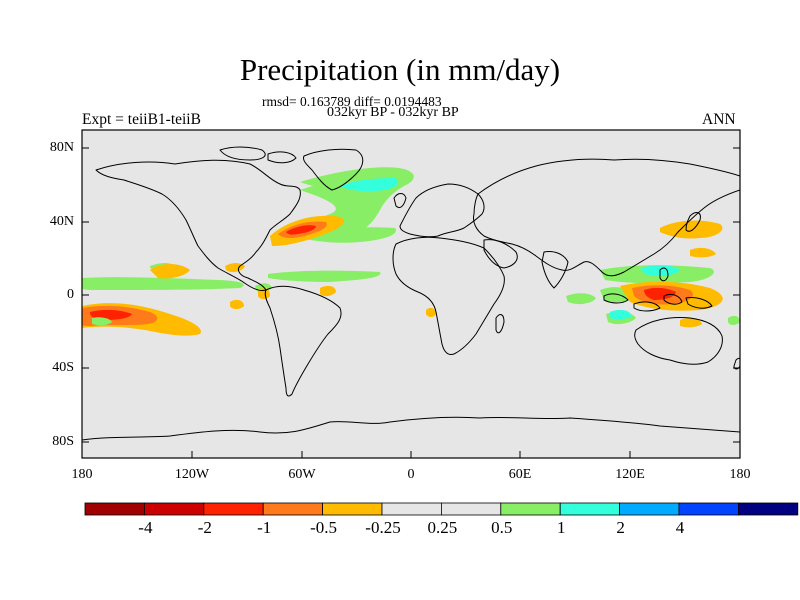 This screenshot has width=800, height=600. What do you see at coordinates (606, 217) in the screenshot?
I see `asia-coastline` at bounding box center [606, 217].